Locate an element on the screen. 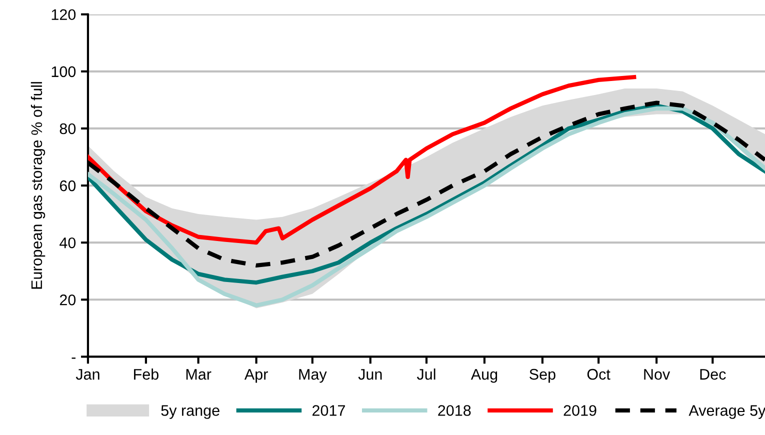 This screenshot has height=435, width=765. x-tick-label: Jul is located at coordinates (426, 374).